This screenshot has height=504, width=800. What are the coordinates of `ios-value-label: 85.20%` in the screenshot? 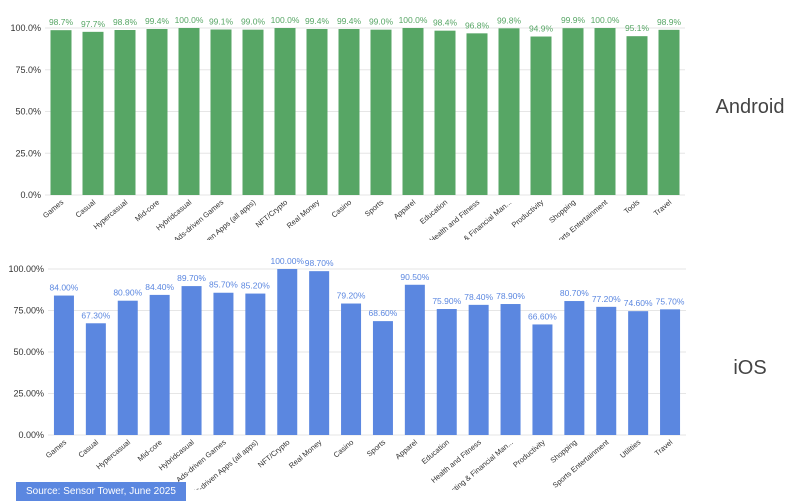 It's located at (255, 286).